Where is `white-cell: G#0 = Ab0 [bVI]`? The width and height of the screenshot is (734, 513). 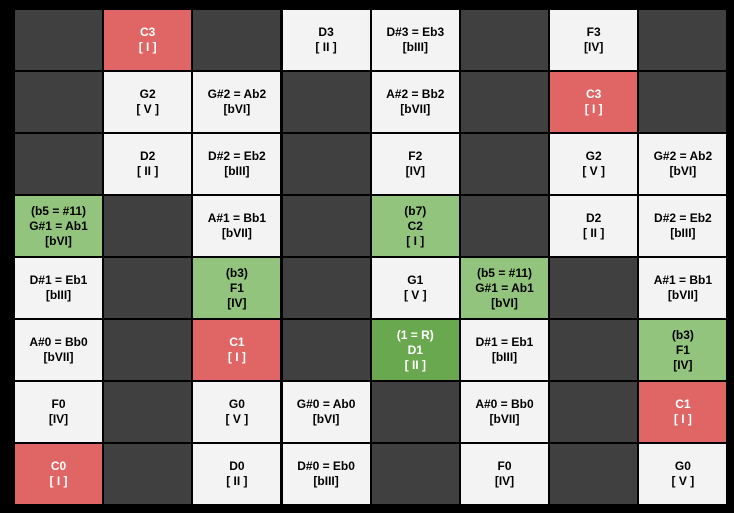
white-cell: G#0 = Ab0 [bVI] is located at coordinates (326, 412).